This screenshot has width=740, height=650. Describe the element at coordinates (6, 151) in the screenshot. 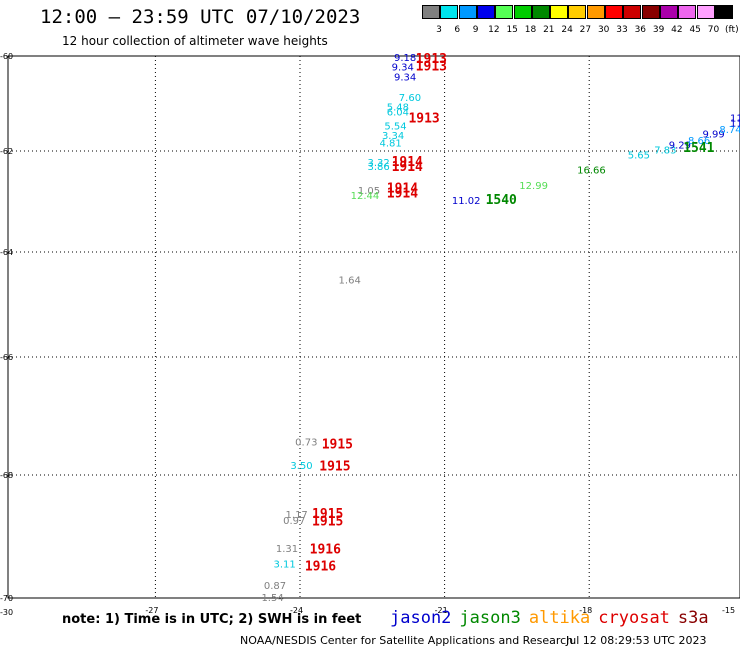

I see `latitude-label: -62` at that location.